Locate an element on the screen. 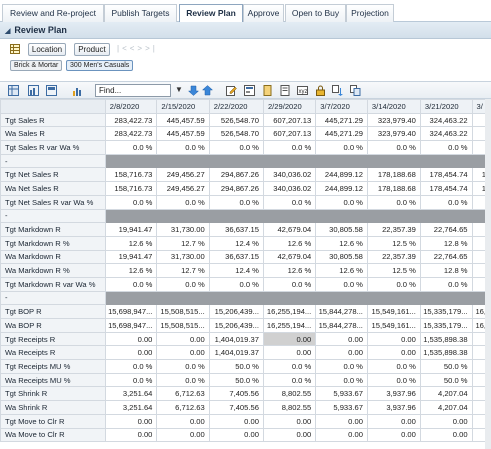  data-cell: 12.7 % is located at coordinates (183, 243).